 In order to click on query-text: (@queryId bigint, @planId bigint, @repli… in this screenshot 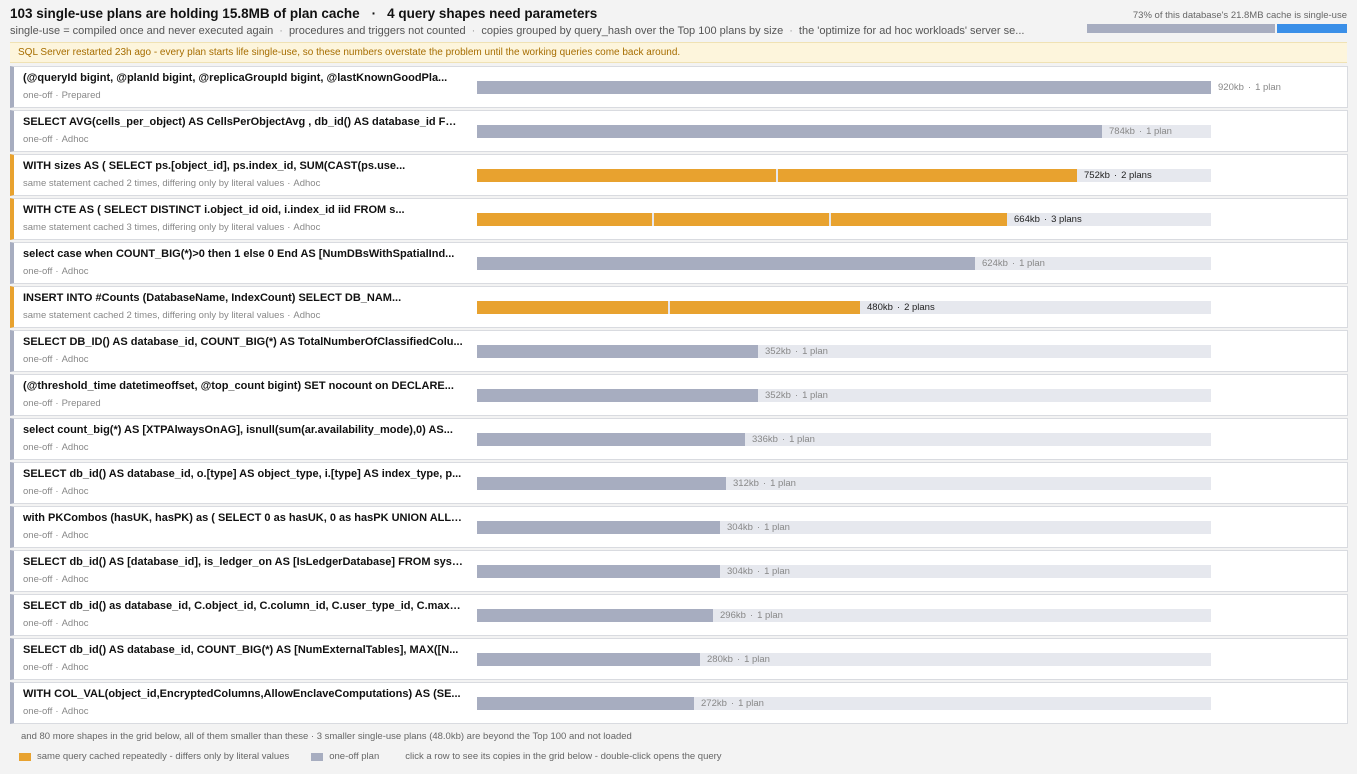, I will do `click(235, 78)`.